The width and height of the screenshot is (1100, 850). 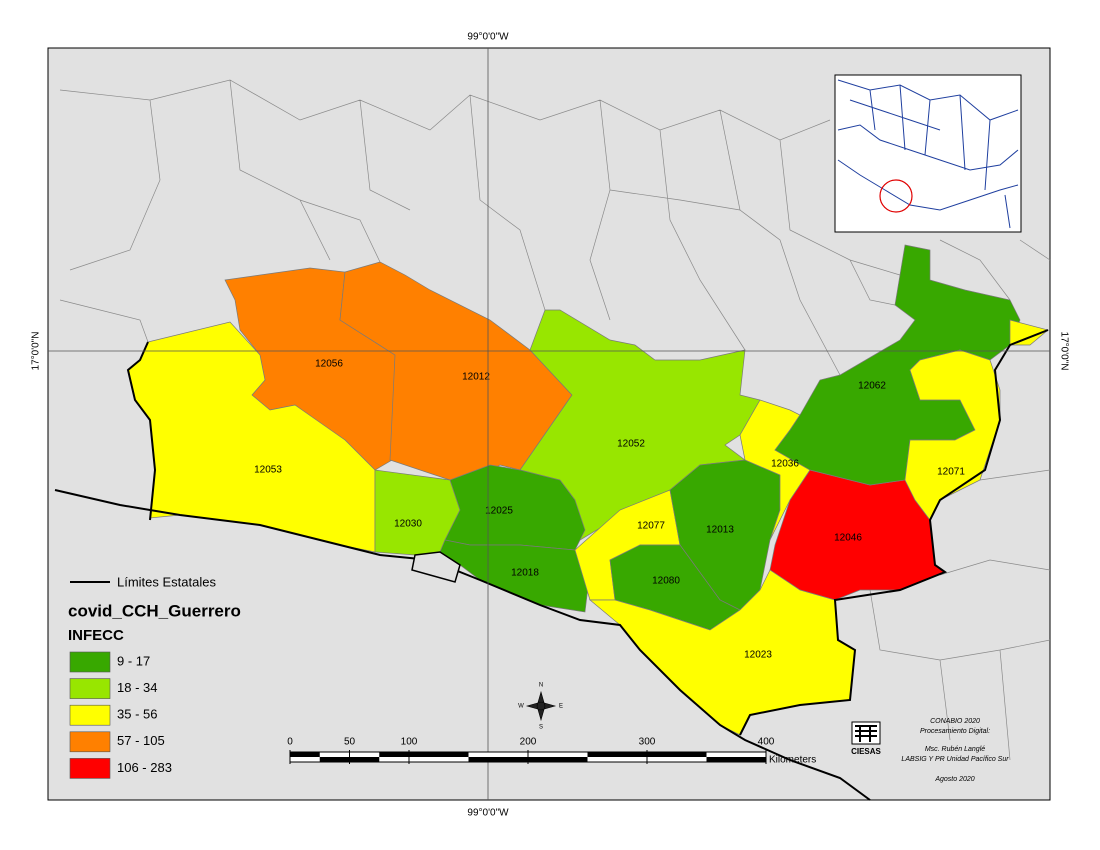 What do you see at coordinates (476, 377) in the screenshot?
I see `municipality-label: 12012` at bounding box center [476, 377].